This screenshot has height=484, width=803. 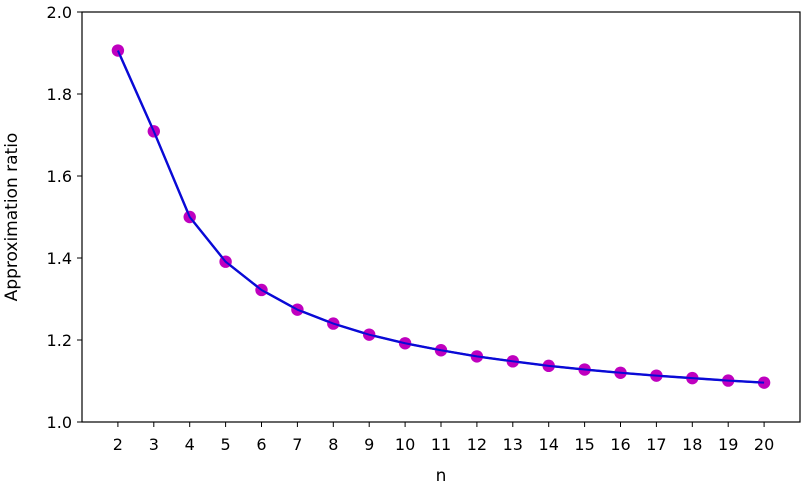 What do you see at coordinates (59, 12) in the screenshot?
I see `y-tick-label: 2.0` at bounding box center [59, 12].